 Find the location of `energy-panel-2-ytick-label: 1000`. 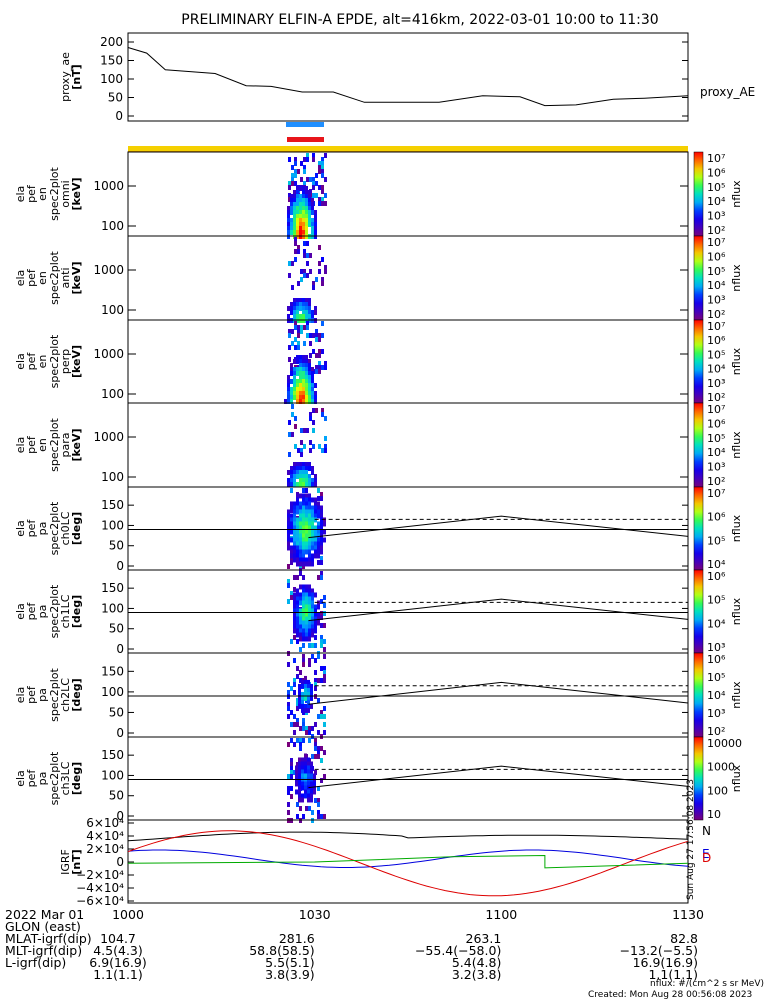

energy-panel-2-ytick-label: 1000 is located at coordinates (108, 270).